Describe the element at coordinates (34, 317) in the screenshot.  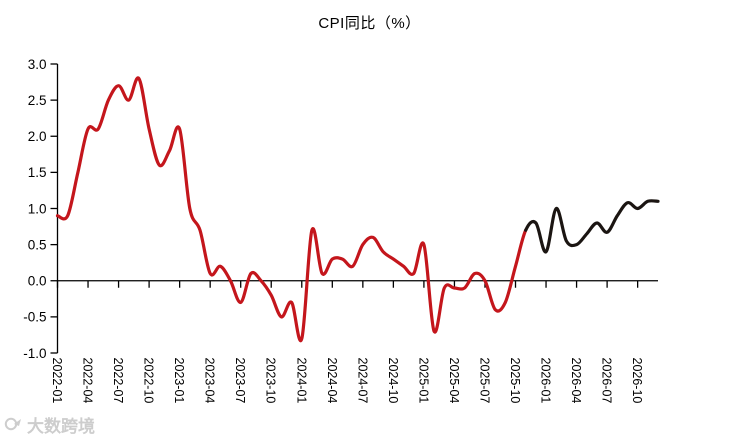
I see `y-axis-tick-label: -0.5` at that location.